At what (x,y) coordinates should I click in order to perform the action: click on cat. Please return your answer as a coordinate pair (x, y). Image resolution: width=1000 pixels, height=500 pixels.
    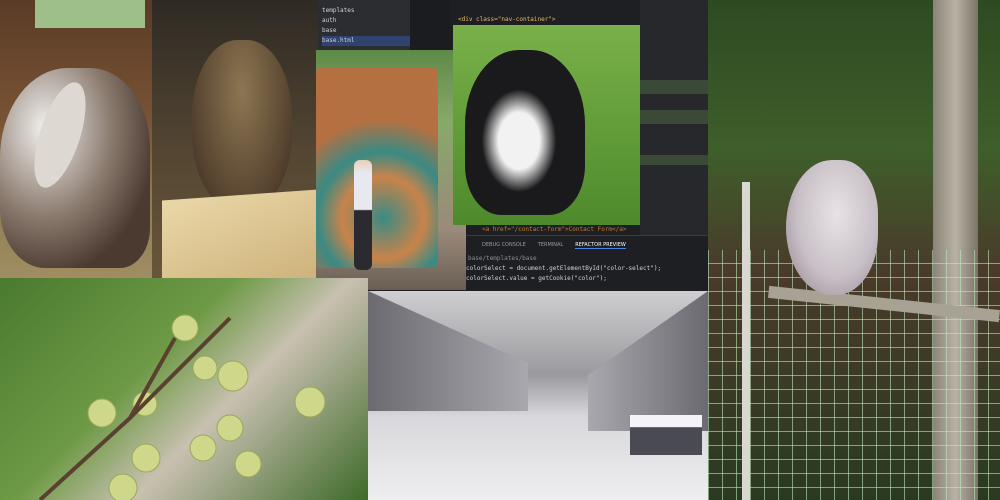
    Looking at the image, I should click on (242, 125).